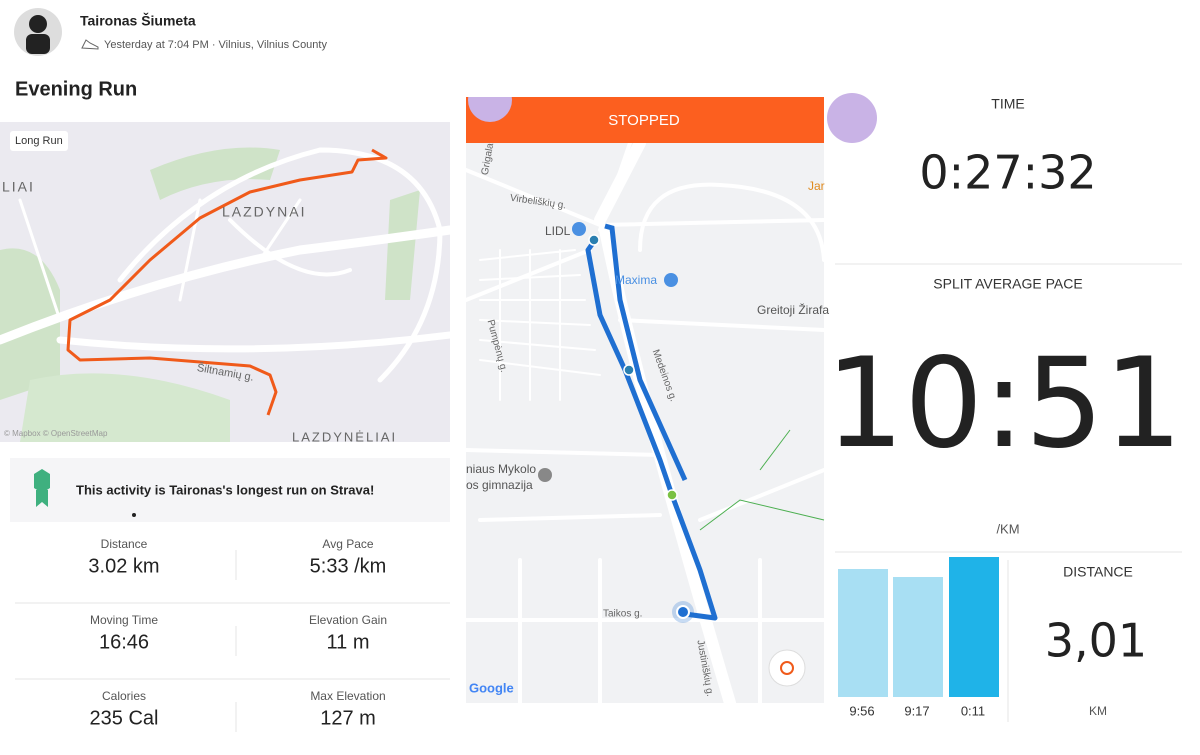  I want to click on avatar-head, so click(38, 24).